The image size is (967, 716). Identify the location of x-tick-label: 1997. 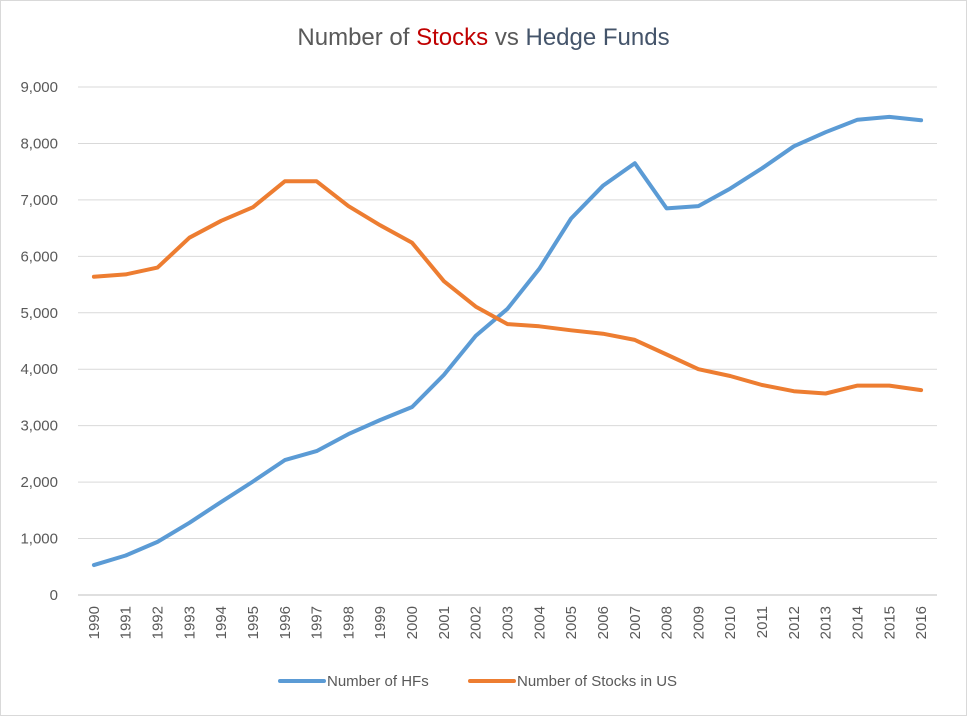
(317, 622).